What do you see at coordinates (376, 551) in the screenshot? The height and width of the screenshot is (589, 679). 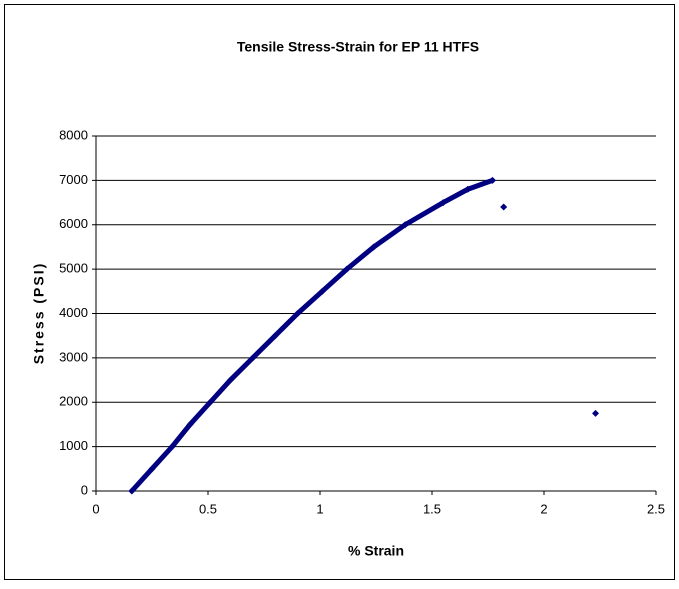 I see `x-axis-title: % Strain` at bounding box center [376, 551].